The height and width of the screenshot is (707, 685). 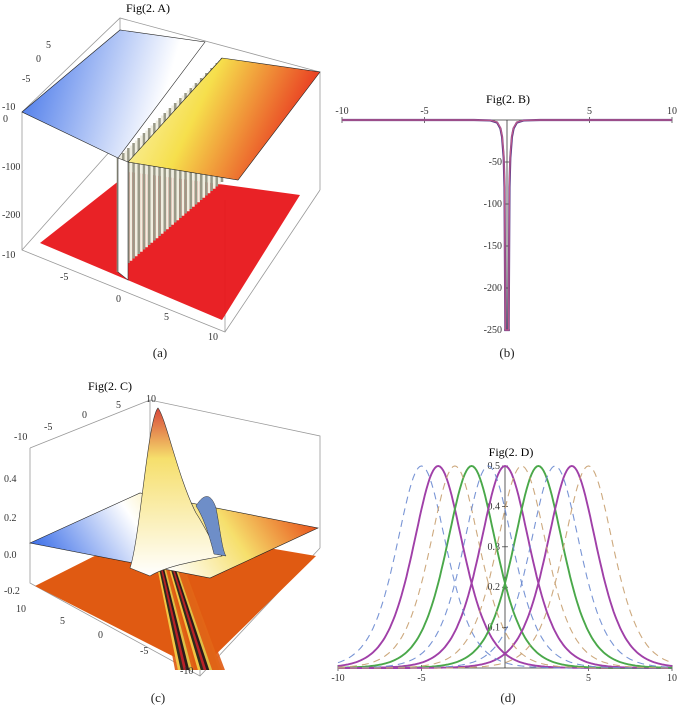 What do you see at coordinates (123, 219) in the screenshot?
I see `panel-a-wall-front` at bounding box center [123, 219].